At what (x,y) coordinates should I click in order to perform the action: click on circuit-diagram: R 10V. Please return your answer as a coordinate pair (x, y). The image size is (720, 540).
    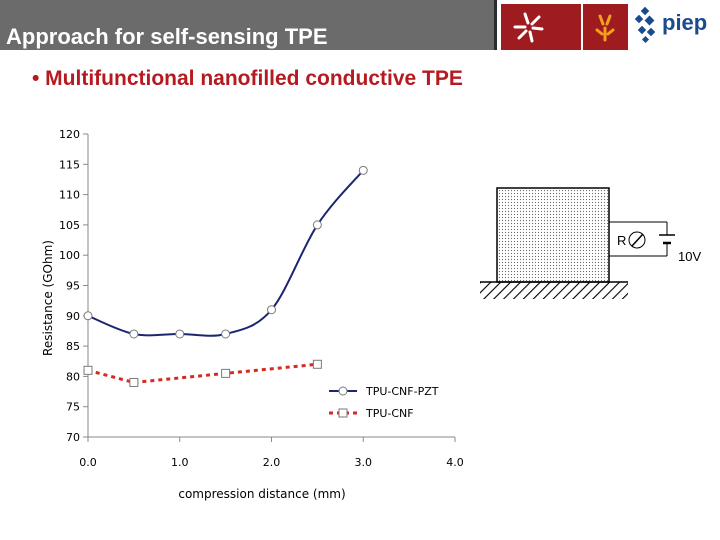
    Looking at the image, I should click on (590, 243).